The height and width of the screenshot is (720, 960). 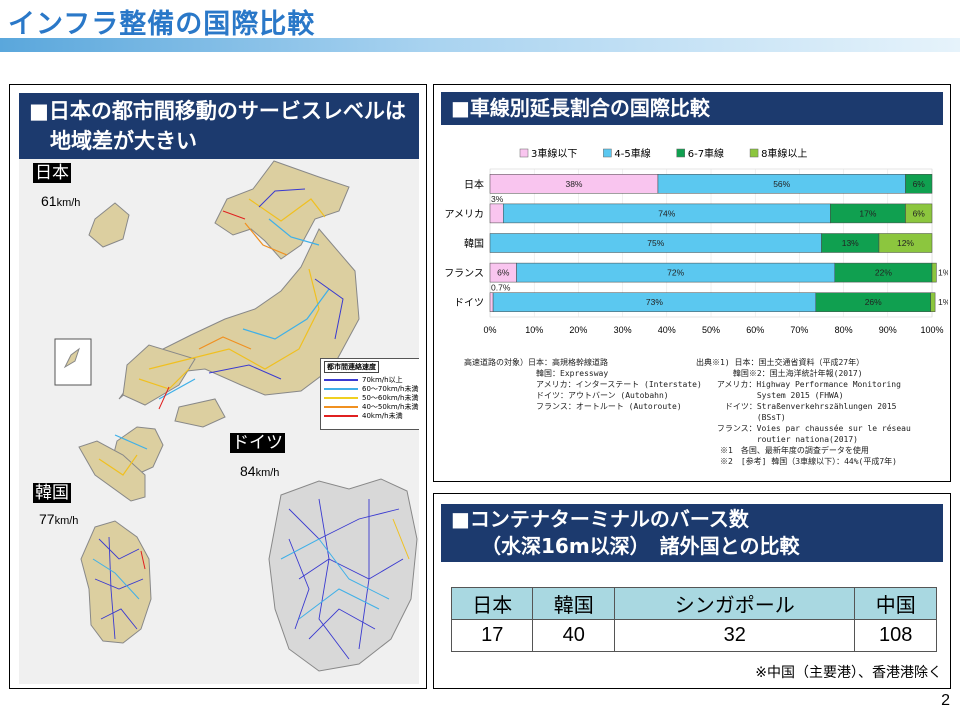 What do you see at coordinates (248, 471) in the screenshot?
I see `germany-speed-value: 84` at bounding box center [248, 471].